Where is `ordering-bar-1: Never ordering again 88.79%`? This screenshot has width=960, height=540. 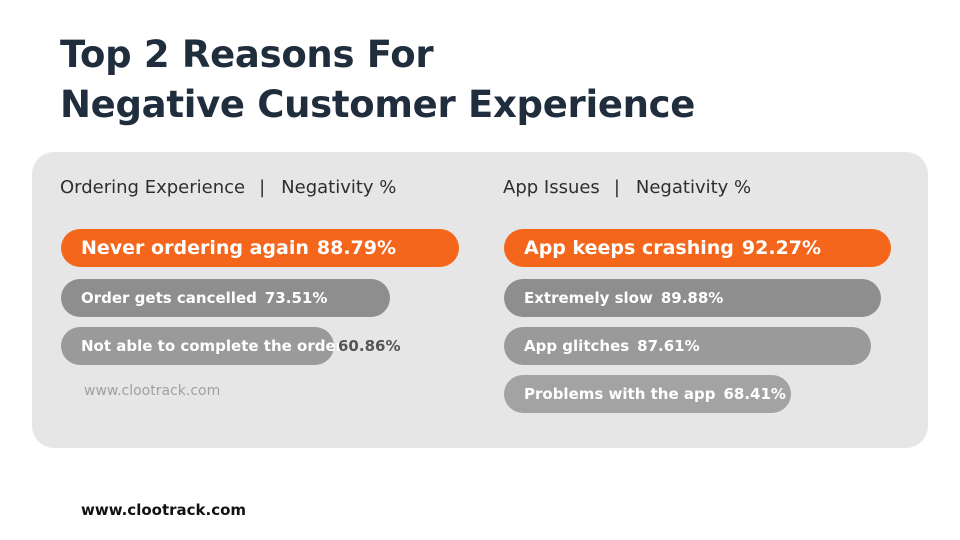 ordering-bar-1: Never ordering again 88.79% is located at coordinates (260, 248).